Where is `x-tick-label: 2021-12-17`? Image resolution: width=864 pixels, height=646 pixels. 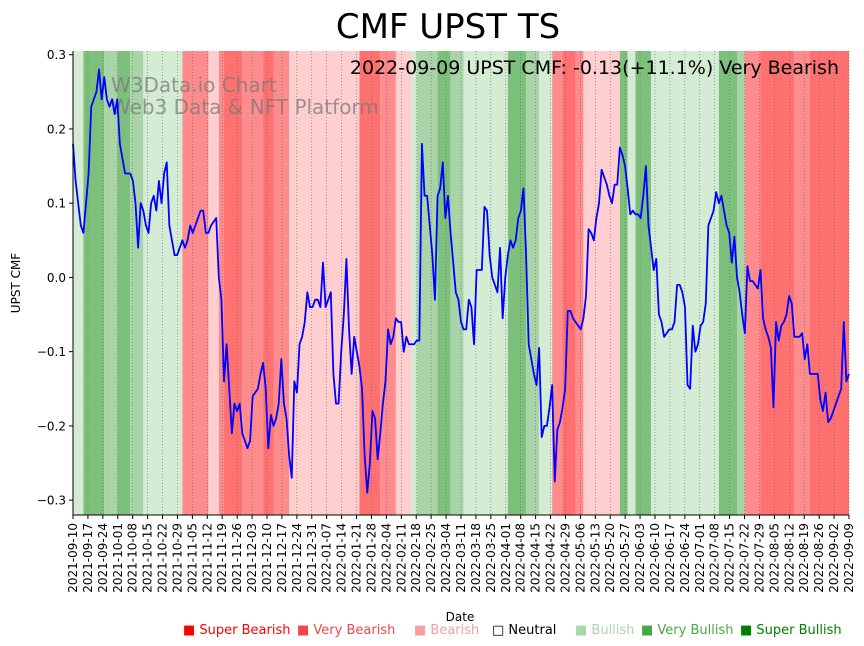 x-tick-label: 2021-12-17 is located at coordinates (282, 558).